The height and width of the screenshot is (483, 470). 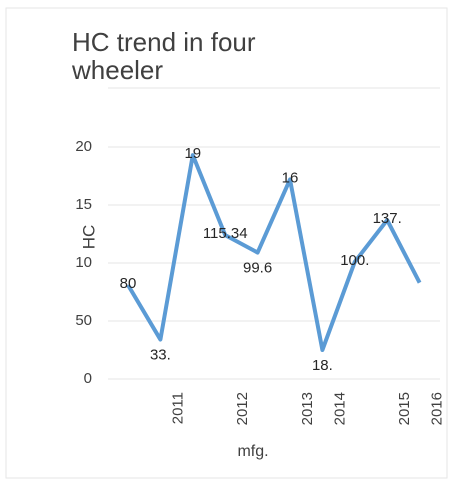 I want to click on data-label: 115.34, so click(x=225, y=233).